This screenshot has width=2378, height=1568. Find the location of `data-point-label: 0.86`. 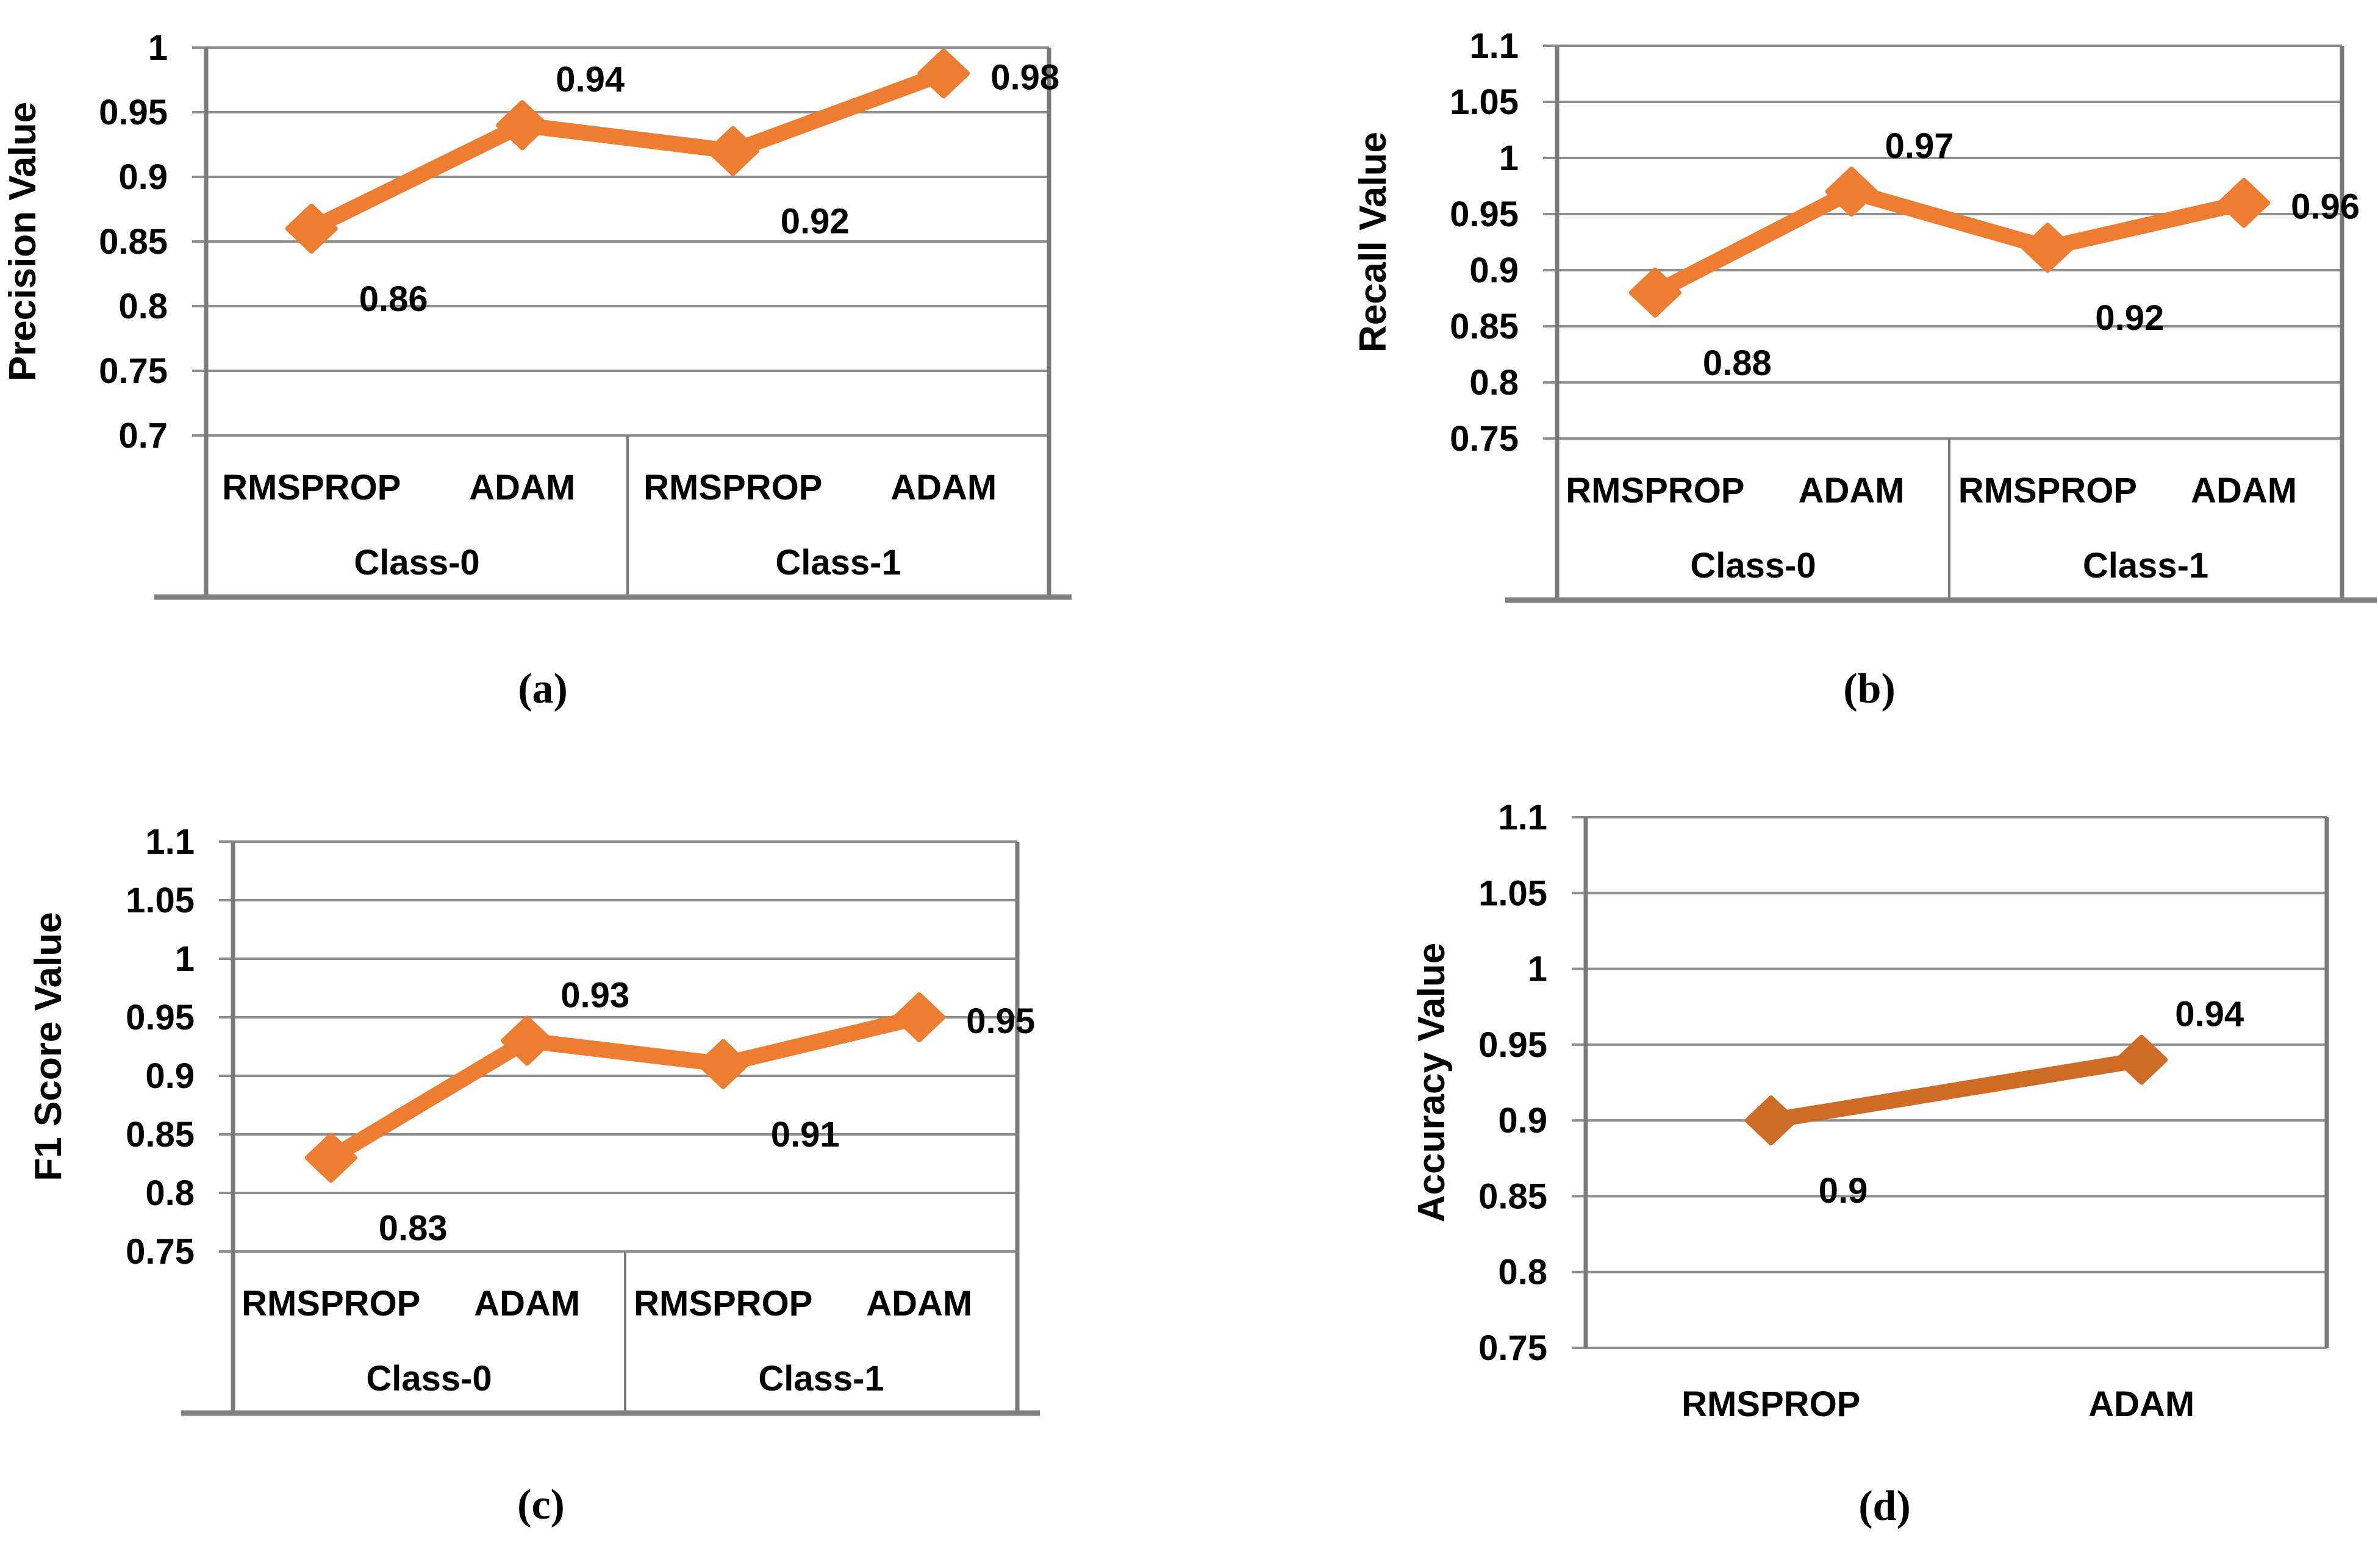

data-point-label: 0.86 is located at coordinates (393, 299).